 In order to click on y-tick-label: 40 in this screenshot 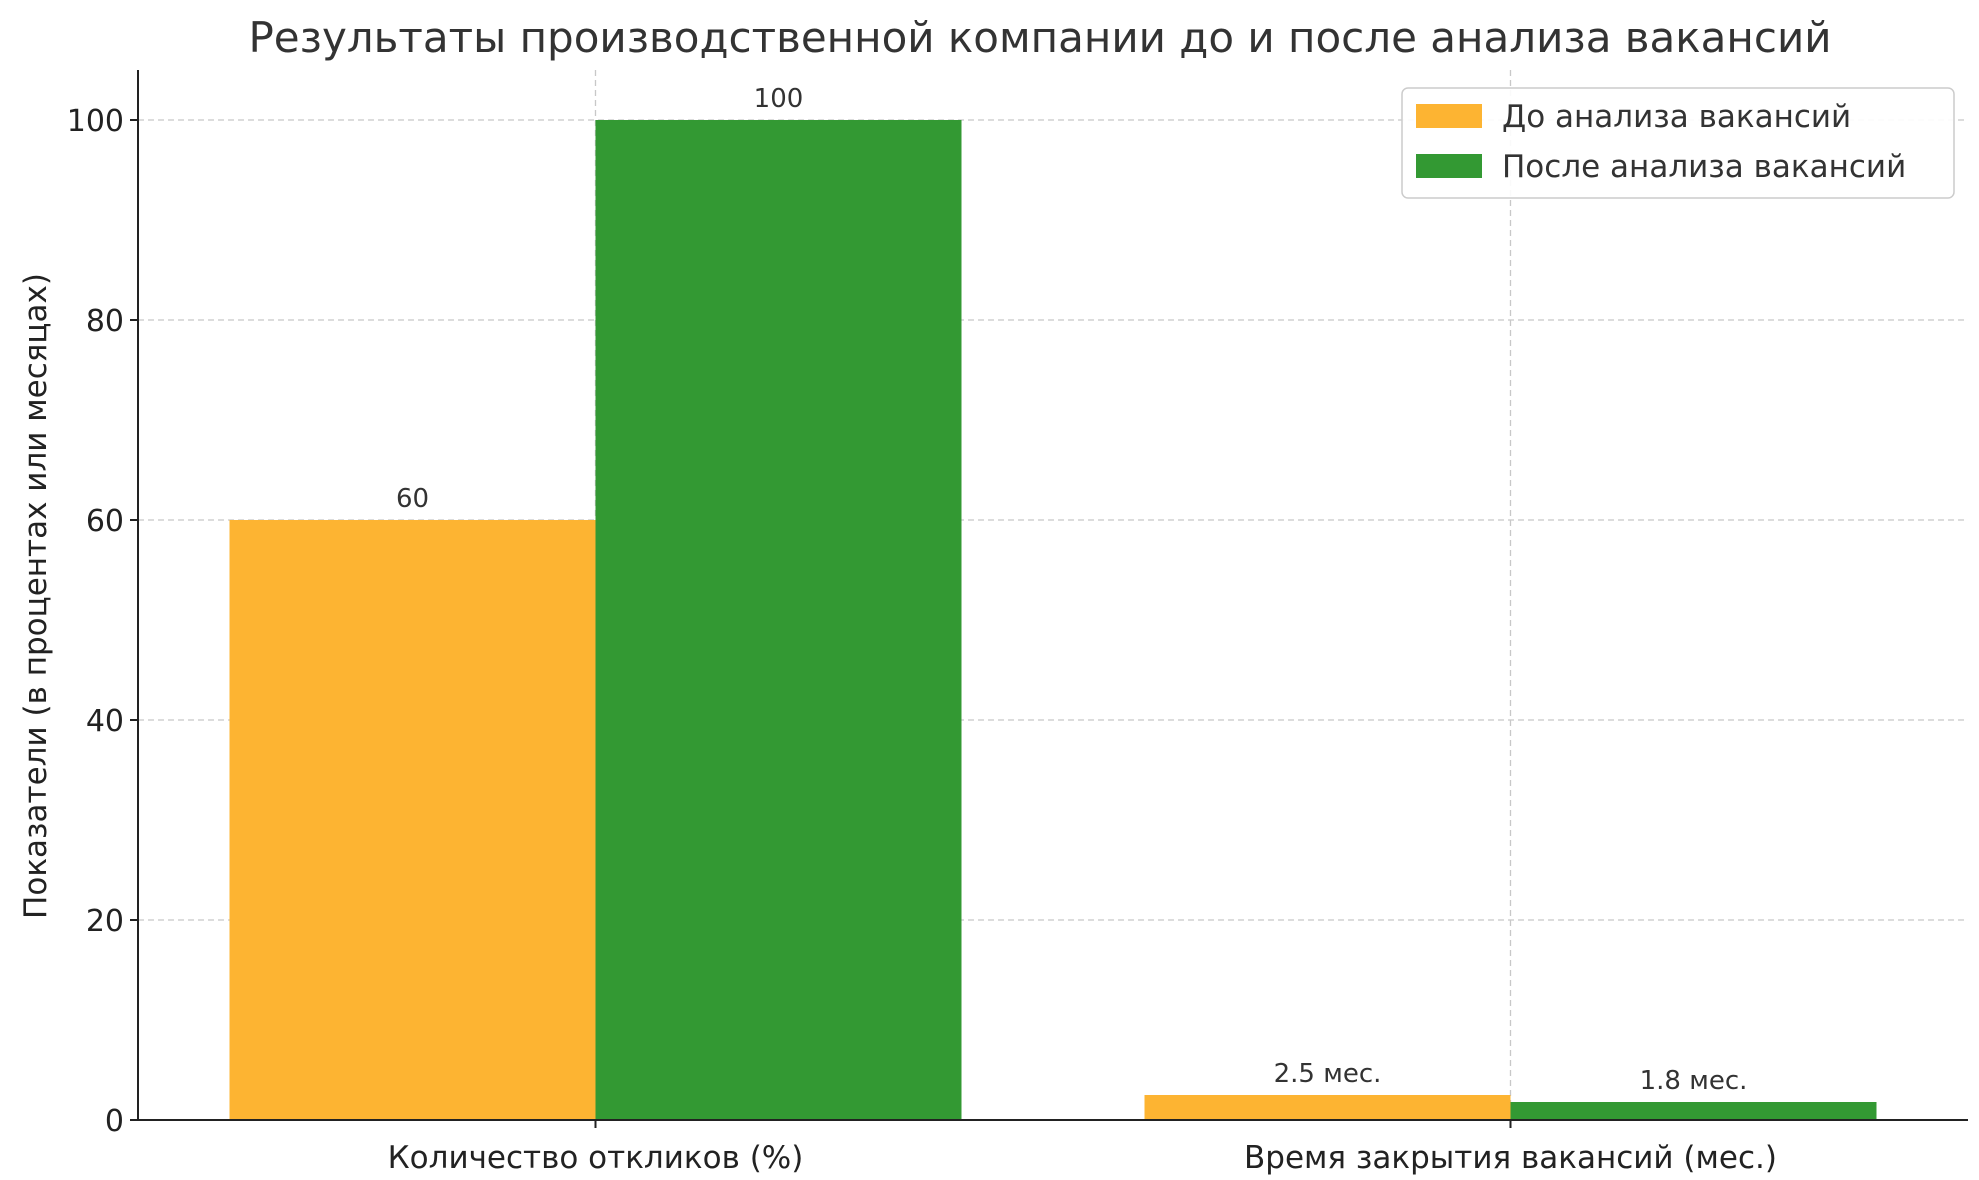, I will do `click(105, 721)`.